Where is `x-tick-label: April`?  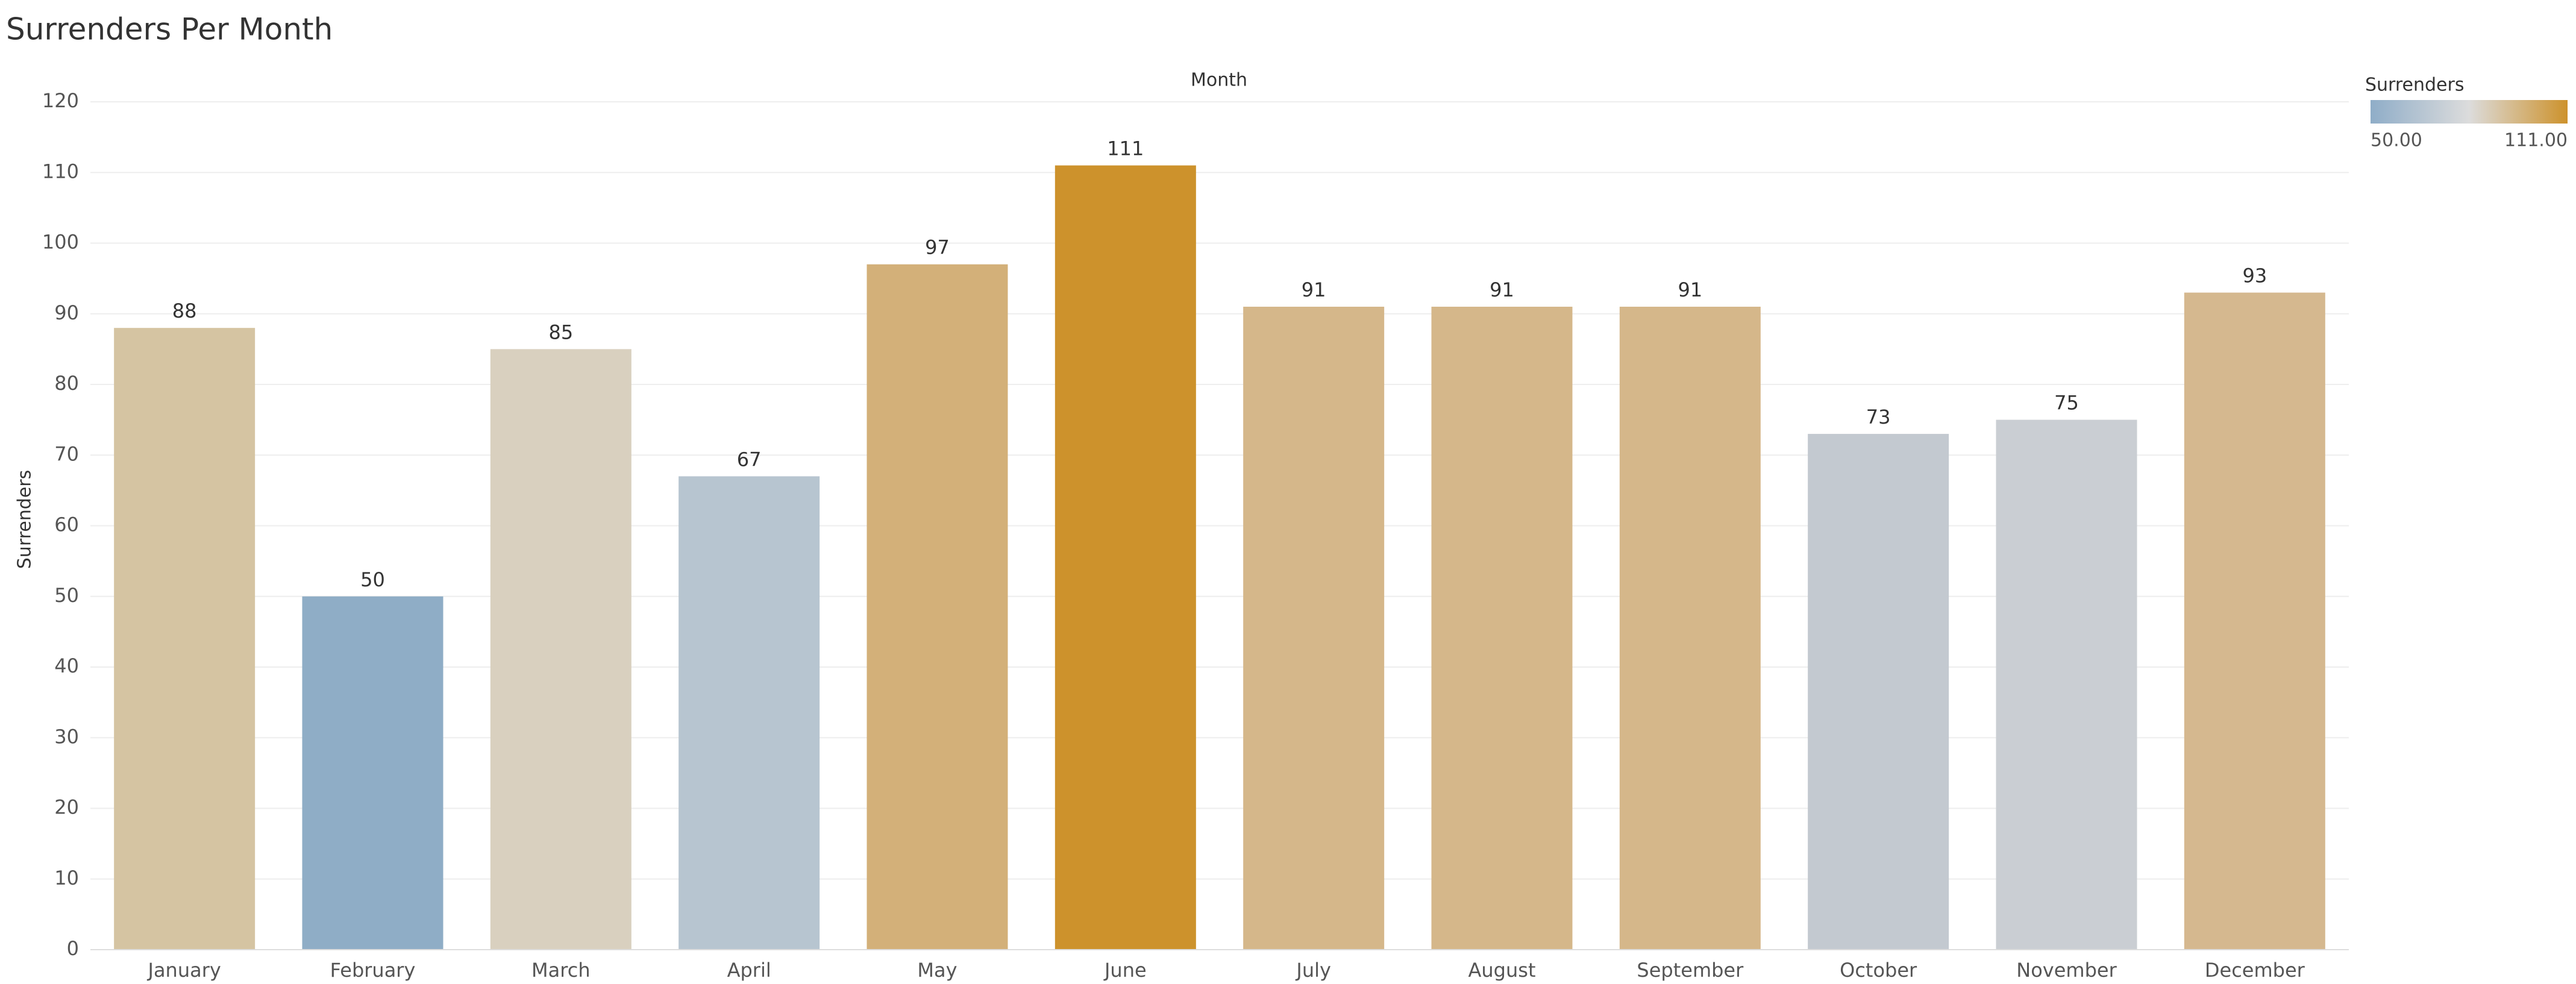
x-tick-label: April is located at coordinates (749, 971).